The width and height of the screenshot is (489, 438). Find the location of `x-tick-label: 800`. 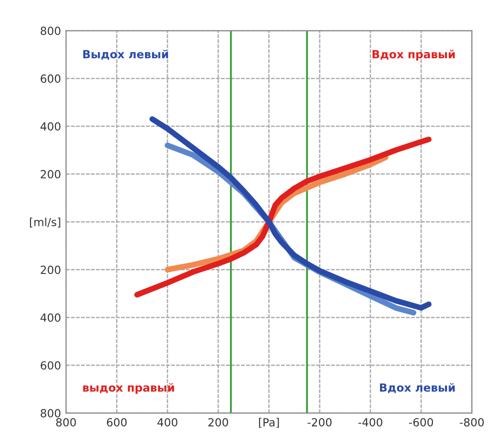

x-tick-label: 800 is located at coordinates (66, 422).